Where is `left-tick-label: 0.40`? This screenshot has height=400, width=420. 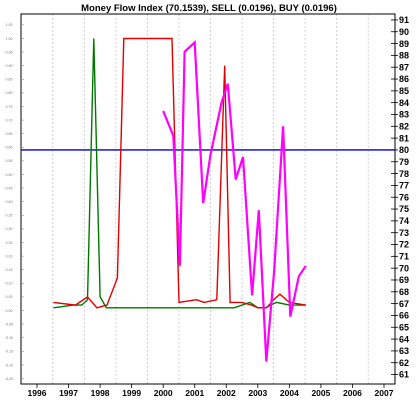
left-tick-label: 0.40 is located at coordinates (9, 202).